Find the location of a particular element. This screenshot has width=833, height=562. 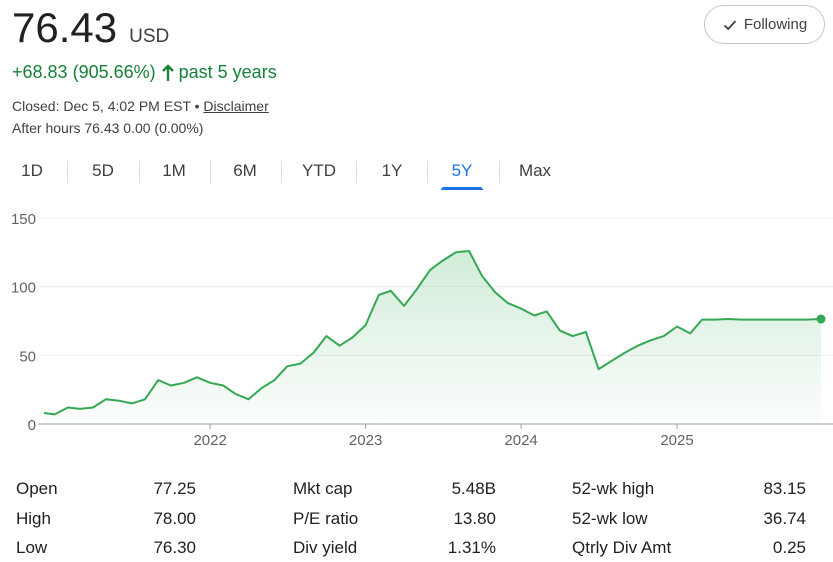

x-tick-label: 2022 is located at coordinates (209, 440).